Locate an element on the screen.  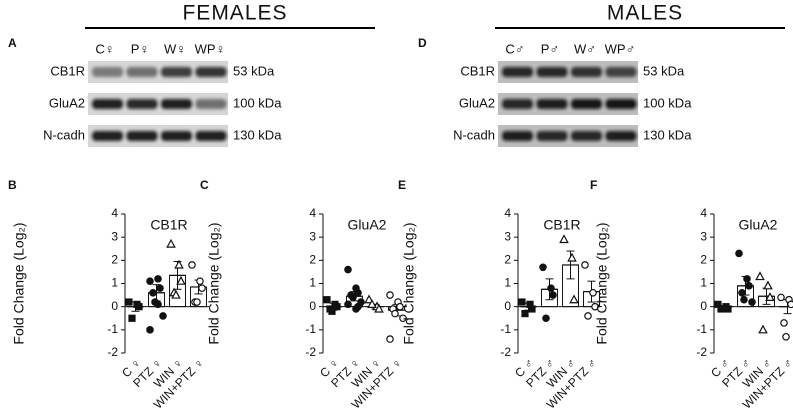
panel-letter: D is located at coordinates (422, 43).